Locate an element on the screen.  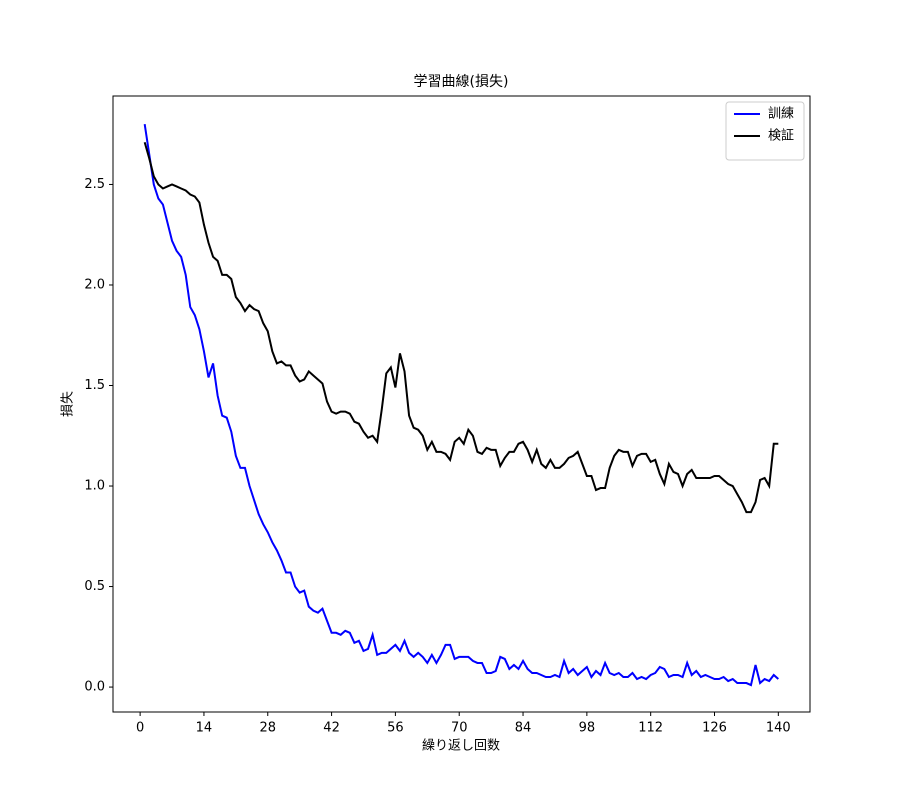
legend-label: 訓練 is located at coordinates (781, 114).